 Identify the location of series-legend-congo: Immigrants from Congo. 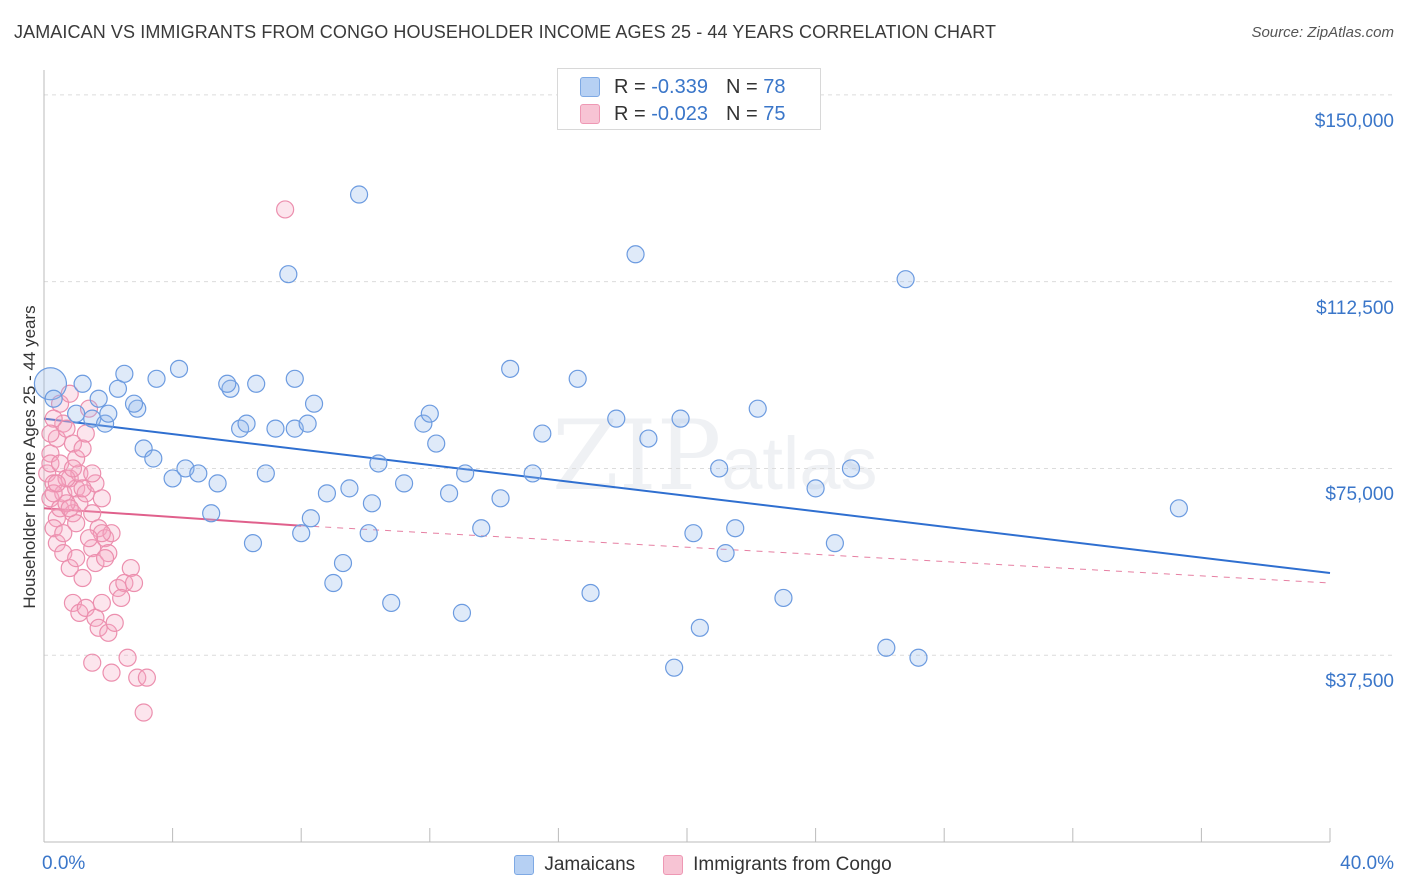
(777, 865).